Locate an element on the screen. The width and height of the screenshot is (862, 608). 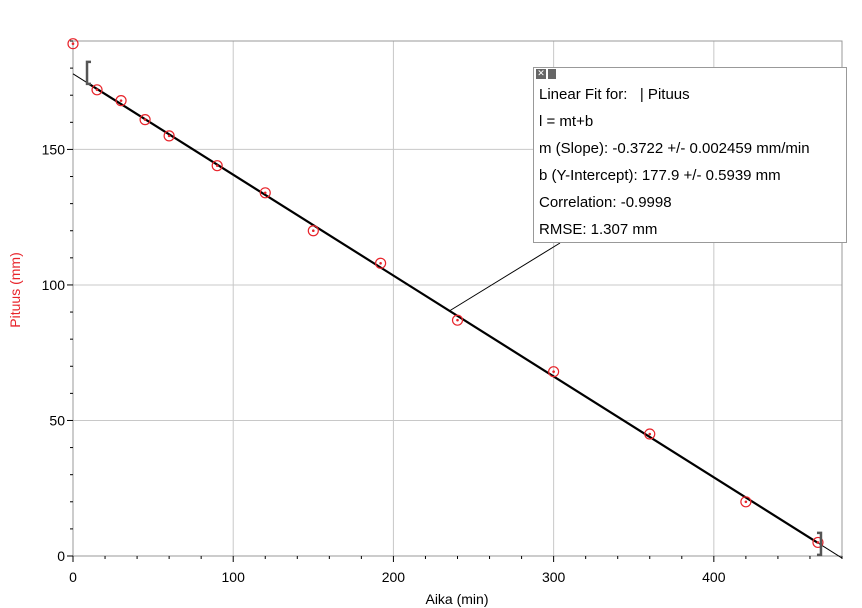
x-tick-label: 300 is located at coordinates (554, 577).